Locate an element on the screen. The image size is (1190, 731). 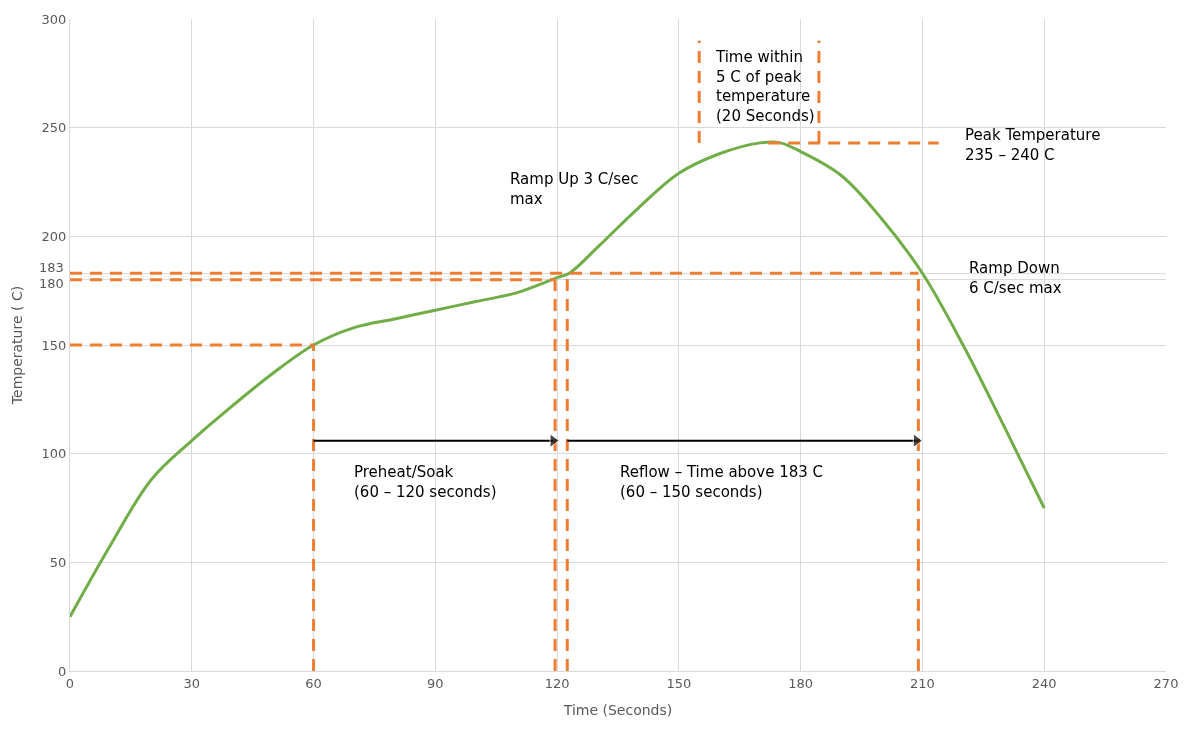
y-tick-label: 200 is located at coordinates (54, 236).